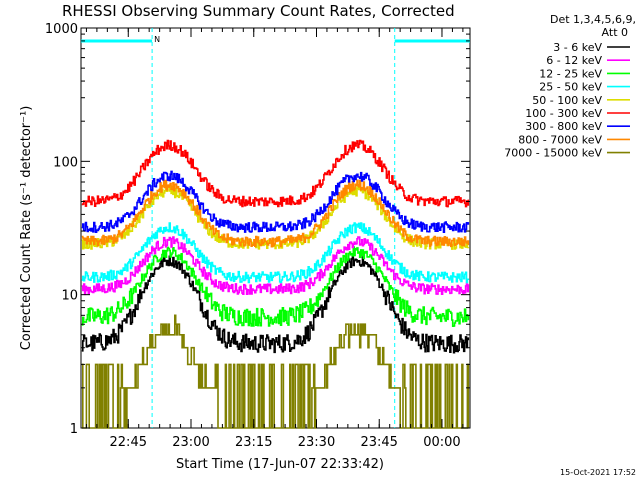 Image resolution: width=640 pixels, height=480 pixels. Describe the element at coordinates (157, 39) in the screenshot. I see `night-flag-label: N` at that location.